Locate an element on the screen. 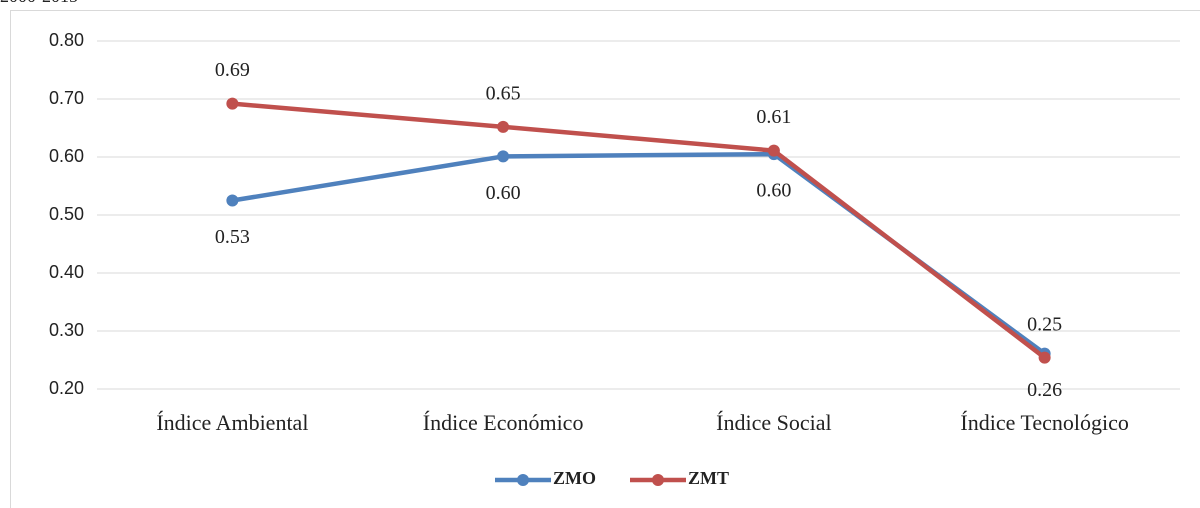 This screenshot has height=508, width=1200. y-tick-label: 0.50 is located at coordinates (66, 214).